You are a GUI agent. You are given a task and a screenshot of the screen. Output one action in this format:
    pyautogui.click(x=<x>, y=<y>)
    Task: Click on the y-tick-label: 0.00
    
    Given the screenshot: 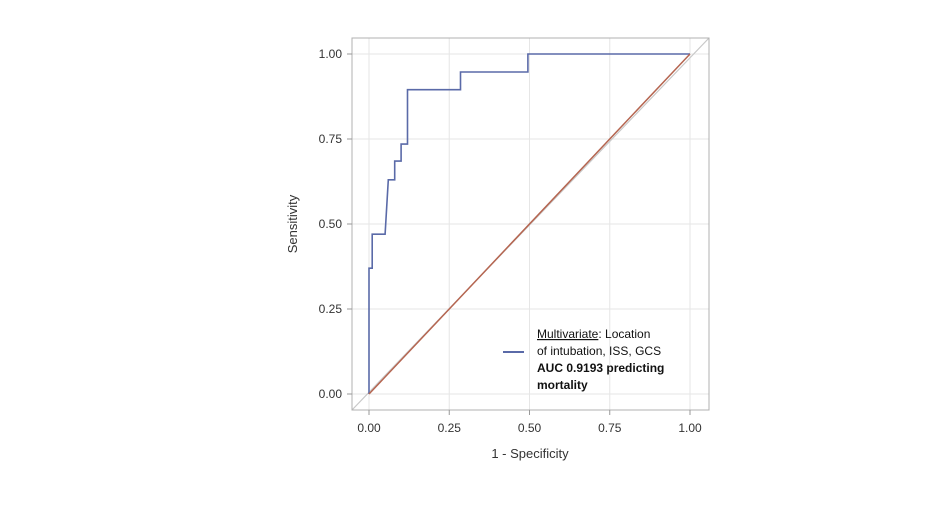 What is the action you would take?
    pyautogui.click(x=331, y=394)
    